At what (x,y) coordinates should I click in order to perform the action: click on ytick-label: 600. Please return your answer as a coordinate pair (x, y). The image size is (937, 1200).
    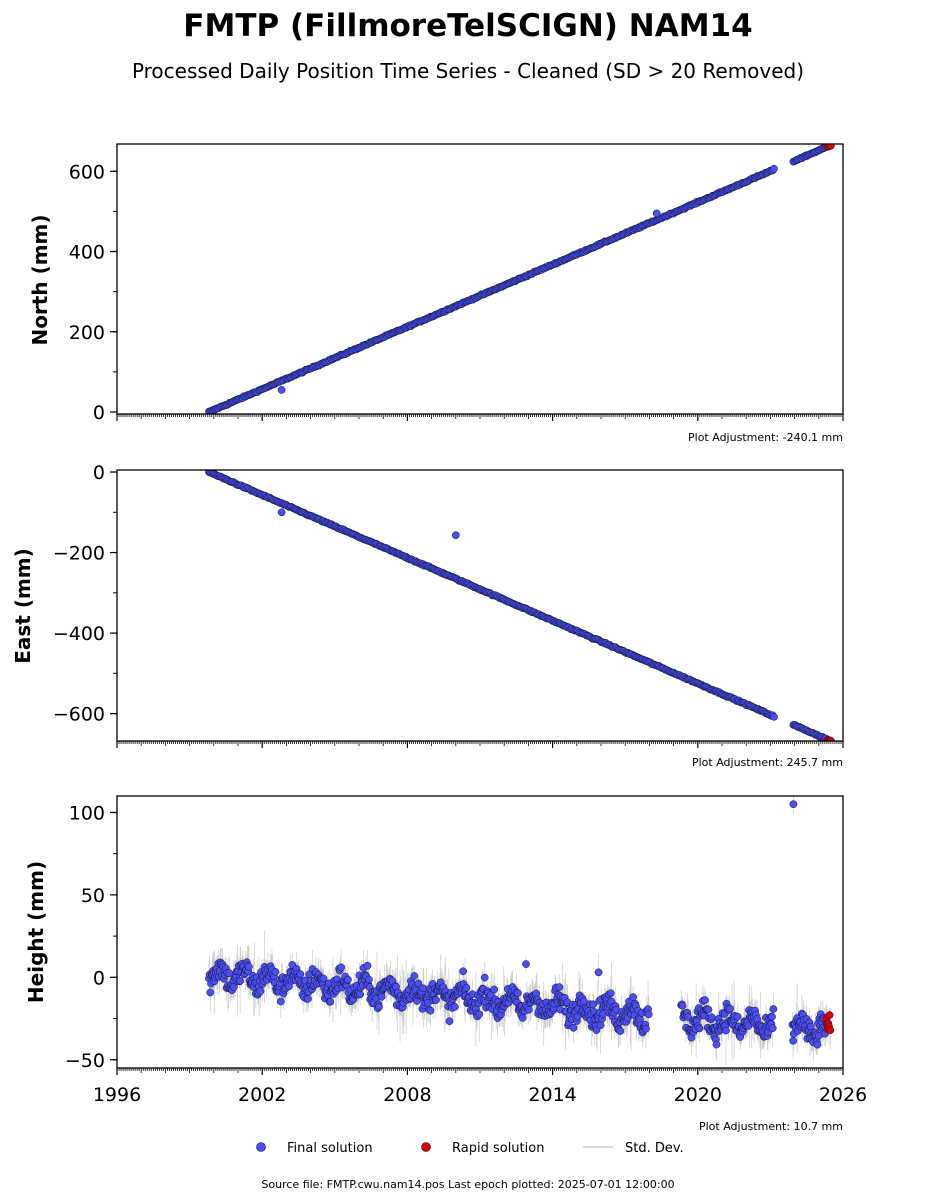
    Looking at the image, I should click on (87, 172).